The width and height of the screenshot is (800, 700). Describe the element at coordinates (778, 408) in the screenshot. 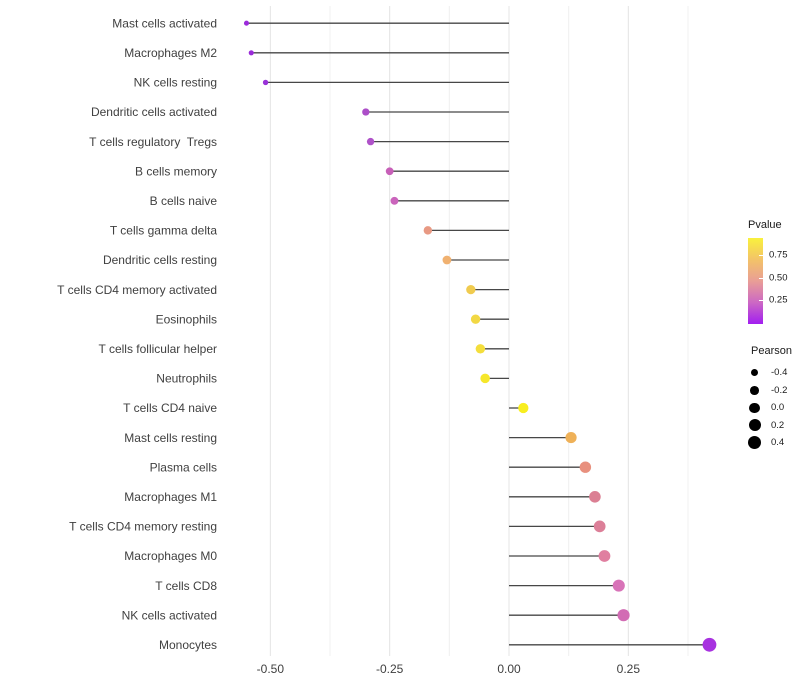

I see `pearson-legend-label: 0.0` at that location.